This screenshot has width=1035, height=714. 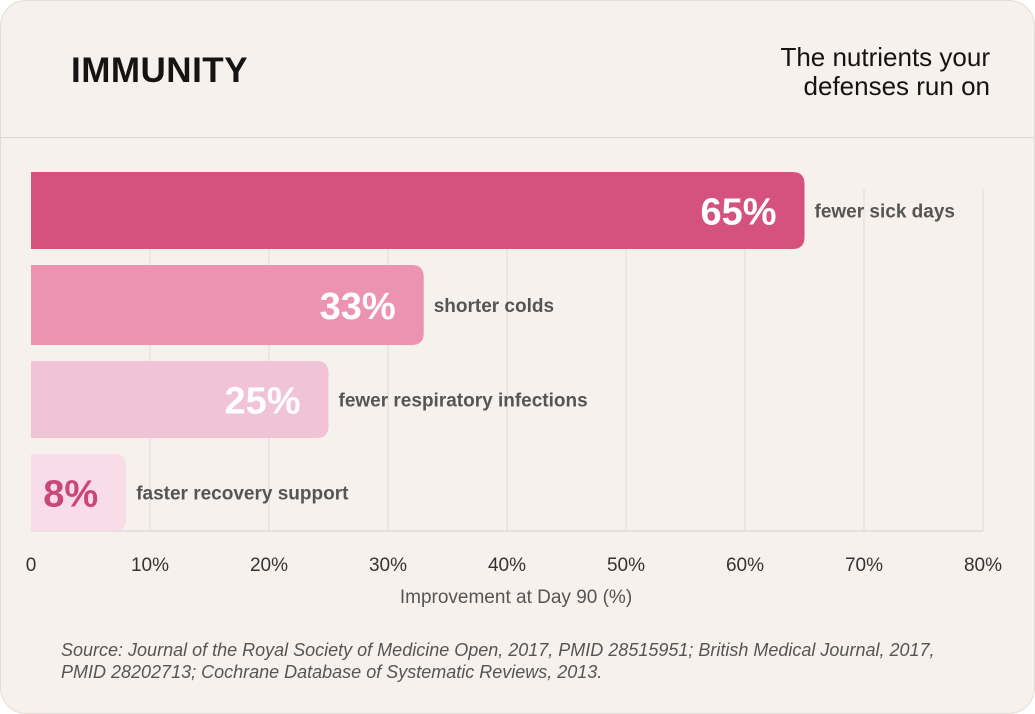 I want to click on x-tick-label: 70%, so click(x=864, y=565).